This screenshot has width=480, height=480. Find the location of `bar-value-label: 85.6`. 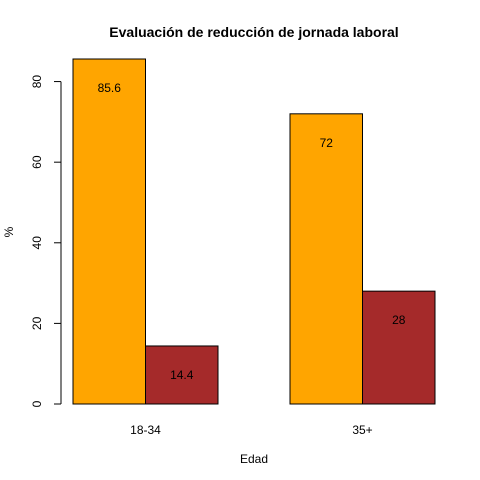

bar-value-label: 85.6 is located at coordinates (110, 88).